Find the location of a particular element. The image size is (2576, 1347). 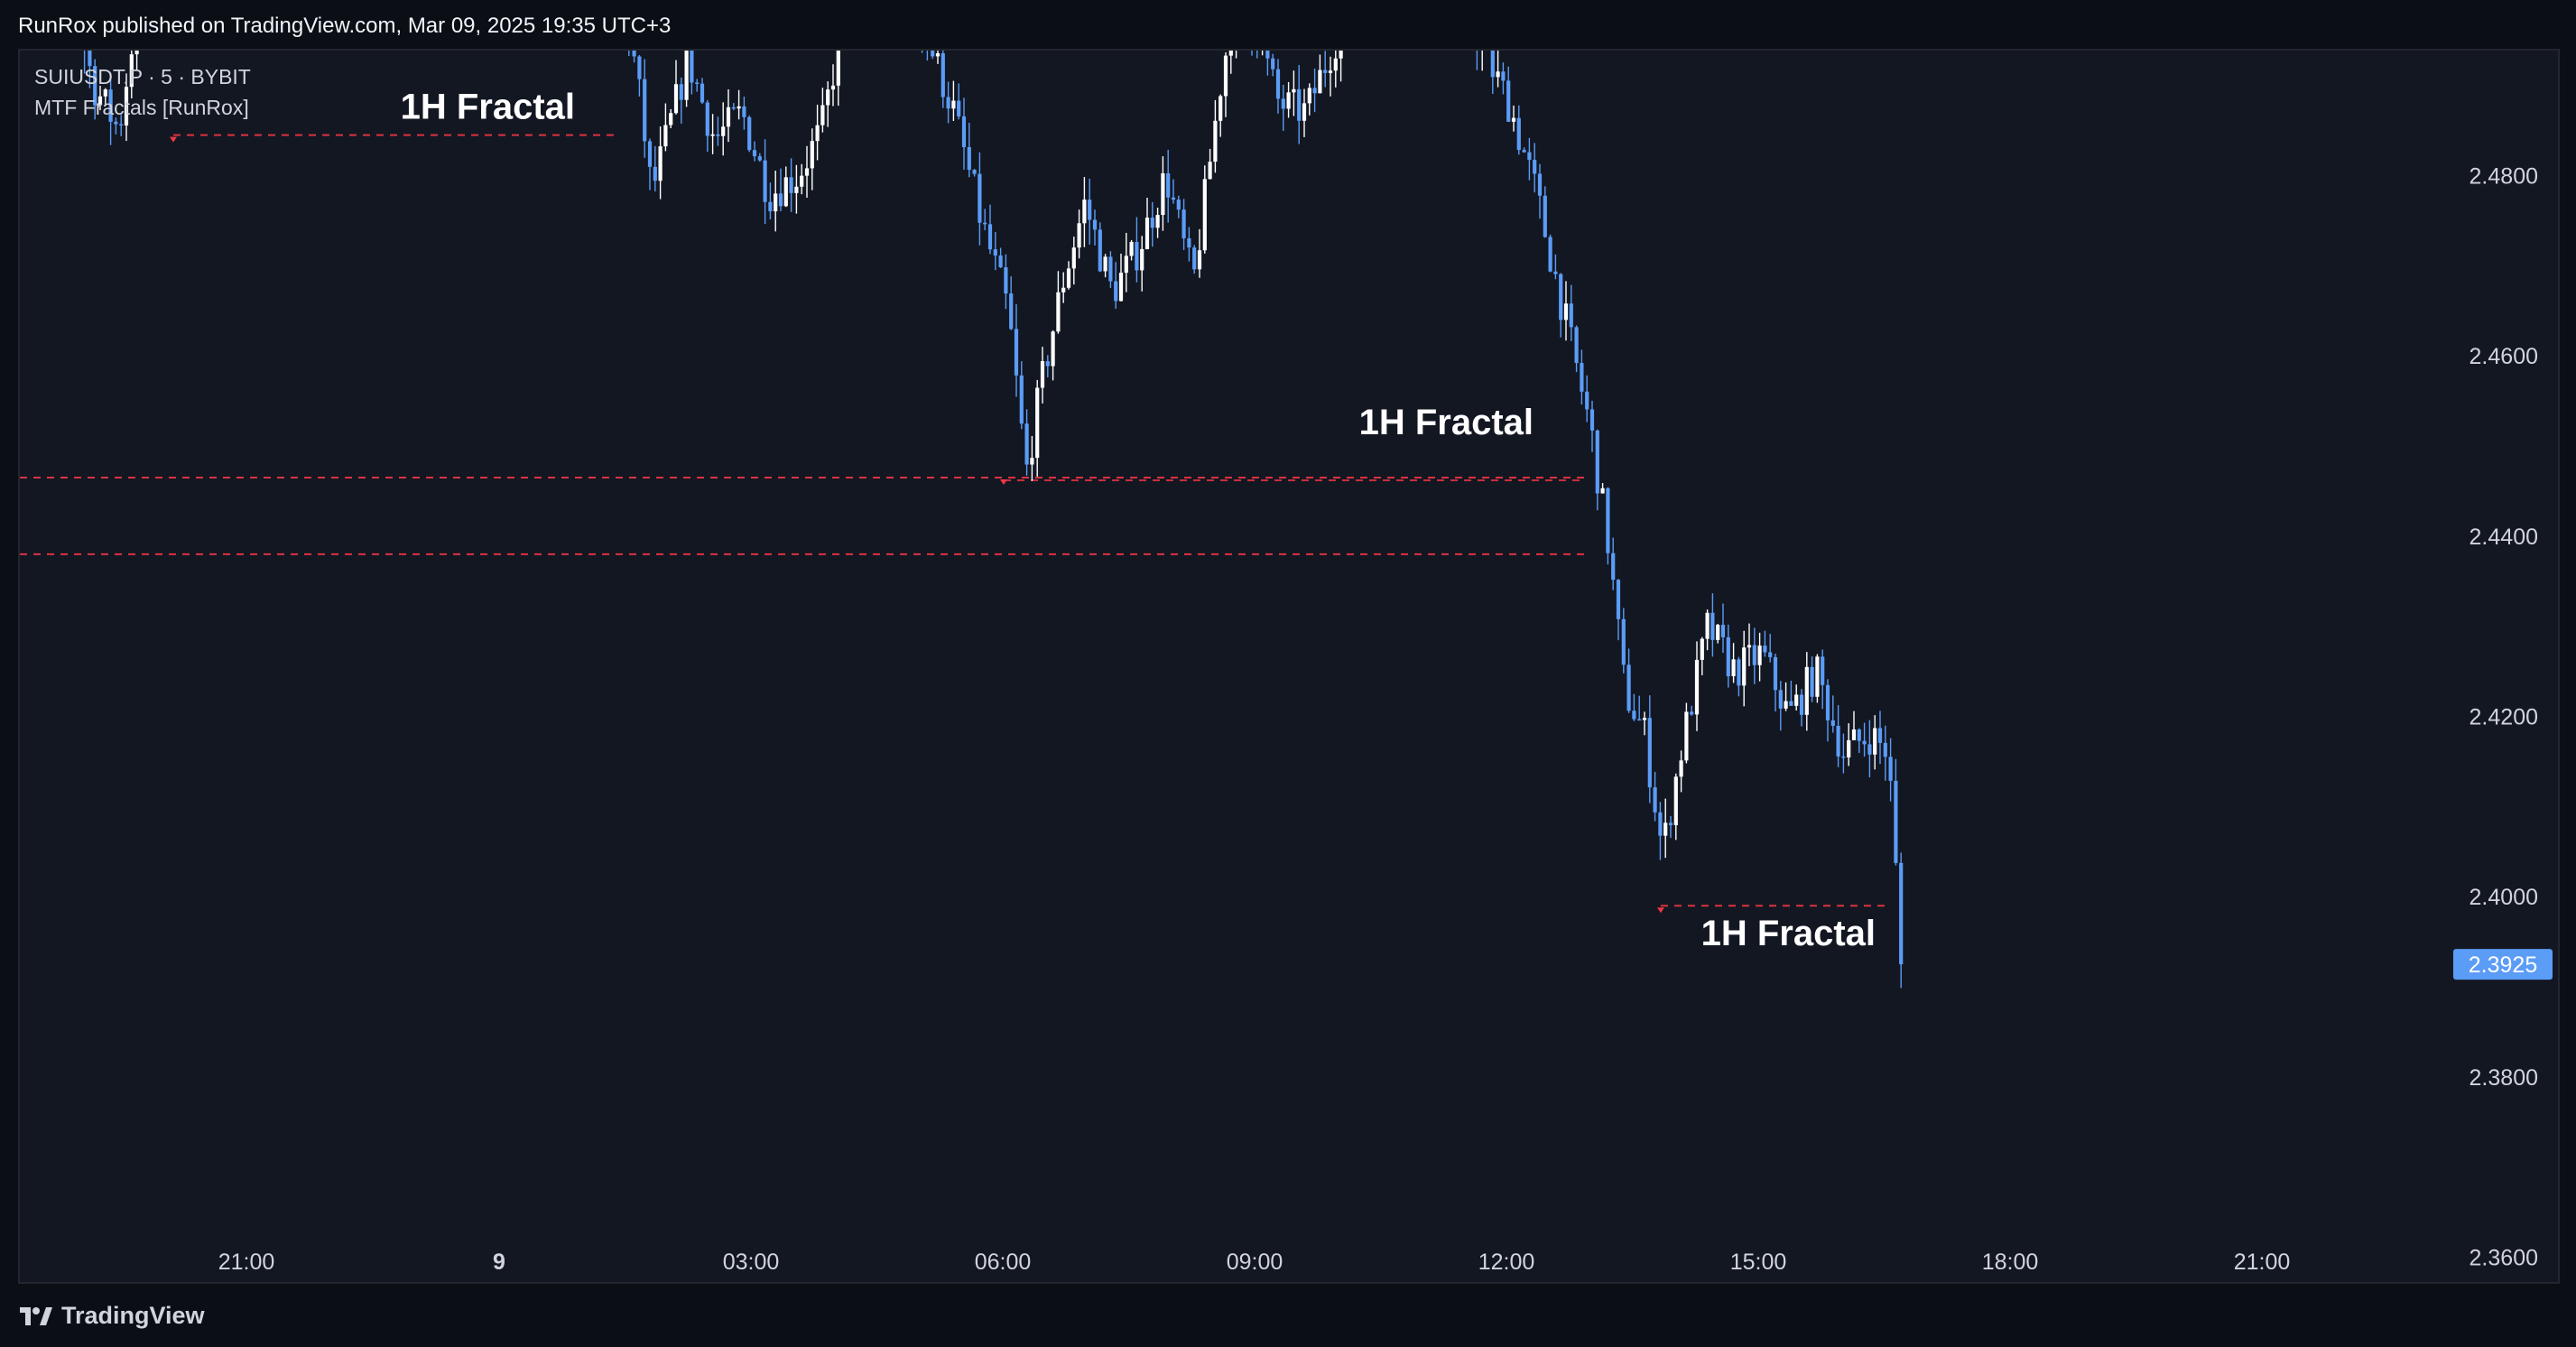

symbol-legend: SUIUSDT.P · 5 · BYBIT is located at coordinates (143, 76).